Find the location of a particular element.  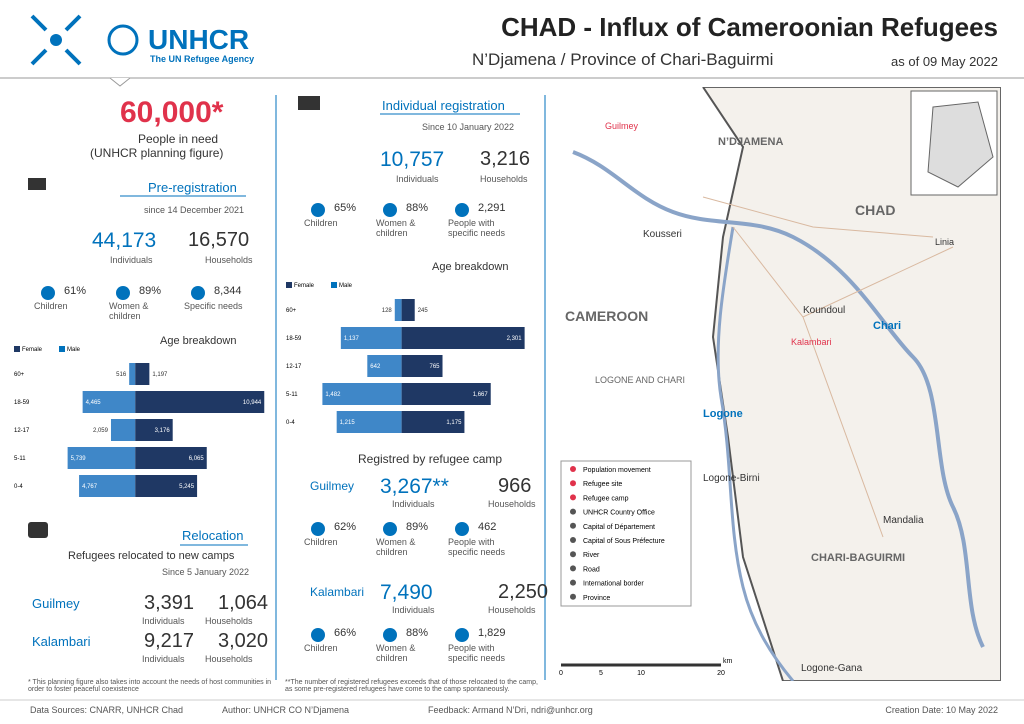

legend-label: International border is located at coordinates (613, 584).